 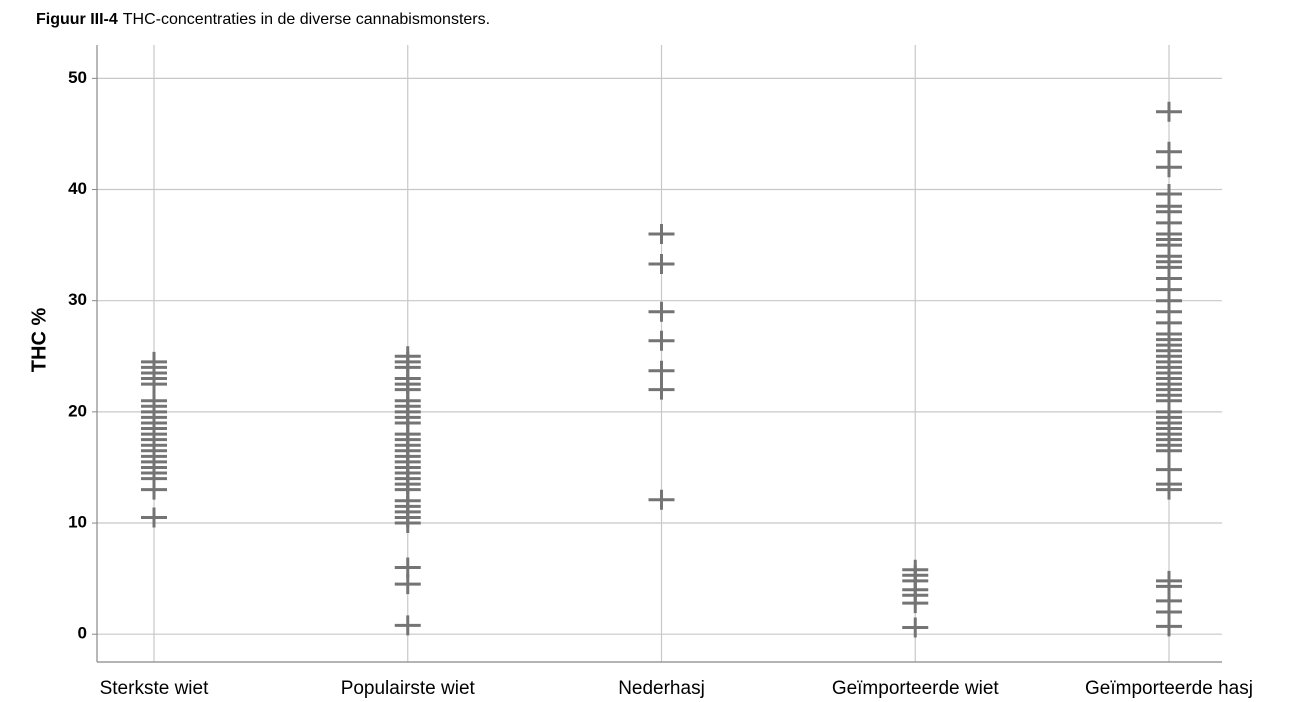 What do you see at coordinates (1169, 688) in the screenshot?
I see `x-tick-label: Geïmporteerde hasj` at bounding box center [1169, 688].